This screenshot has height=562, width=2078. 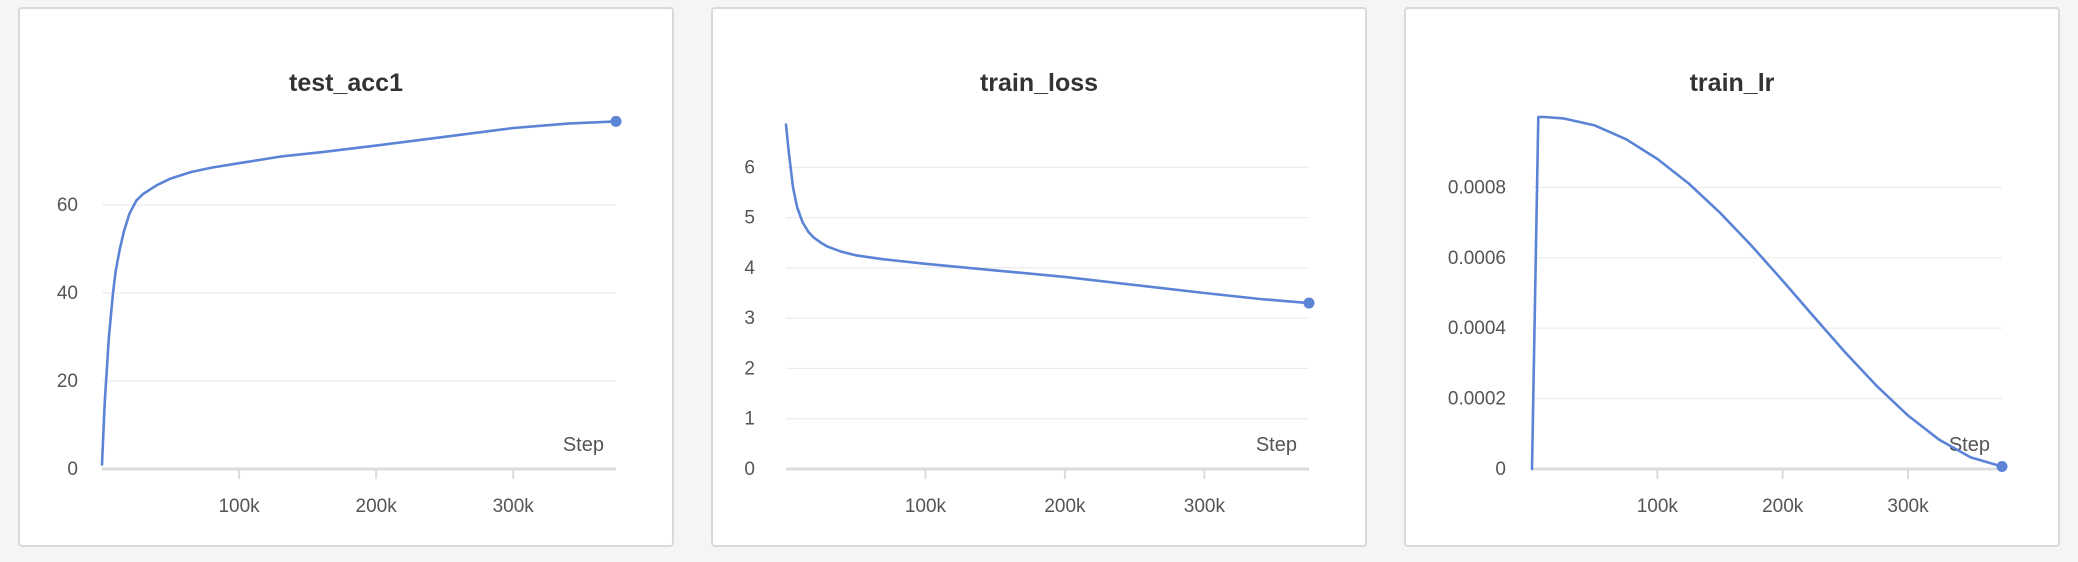 I want to click on y-tick-label: 3, so click(x=749, y=318).